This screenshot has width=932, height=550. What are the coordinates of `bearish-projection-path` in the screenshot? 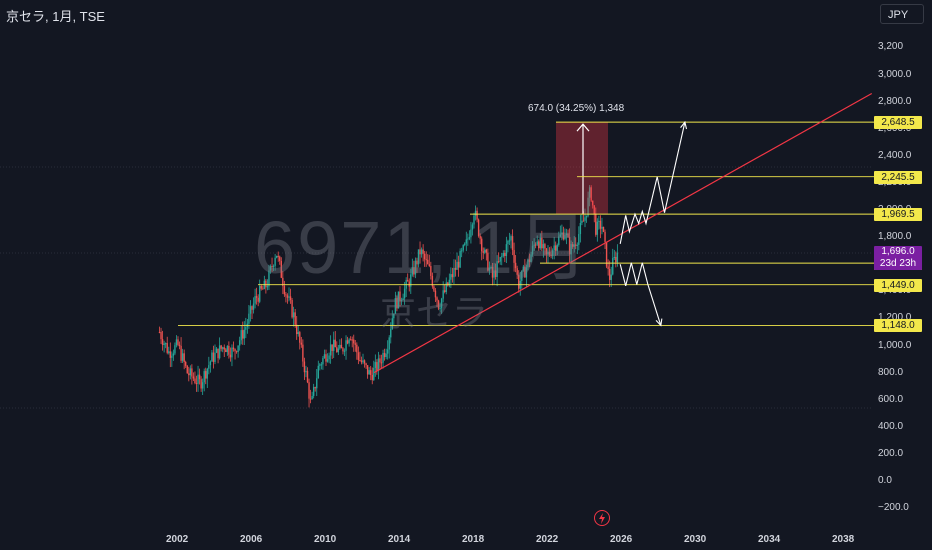 It's located at (640, 294).